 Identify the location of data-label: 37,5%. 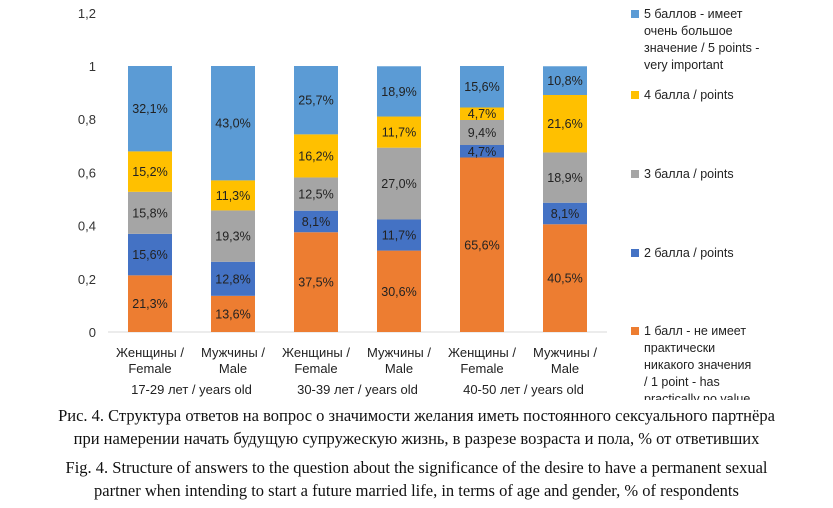
(315, 283).